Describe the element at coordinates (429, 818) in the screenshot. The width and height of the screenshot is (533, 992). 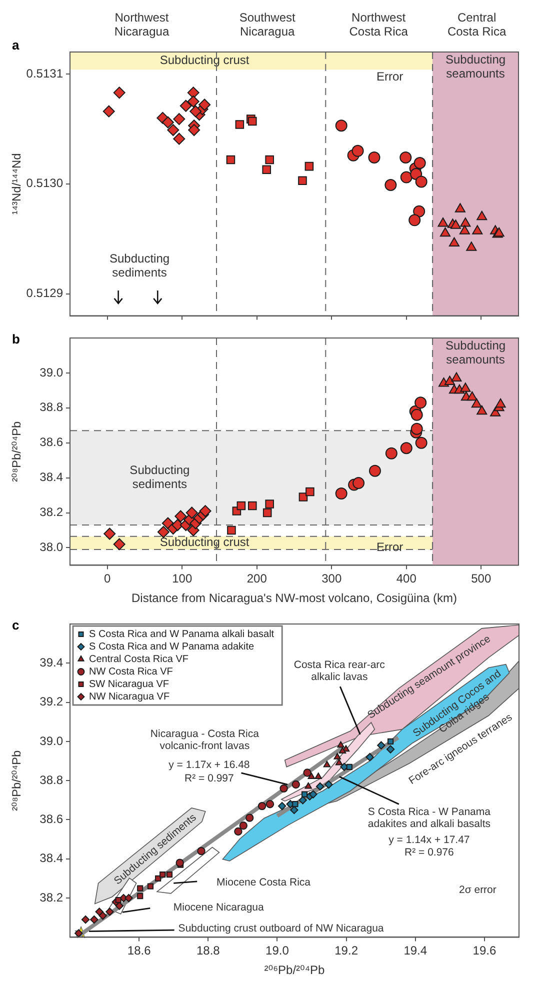
I see `annotation: S Costa Rica - W Panama adakites and alkali basalts` at that location.